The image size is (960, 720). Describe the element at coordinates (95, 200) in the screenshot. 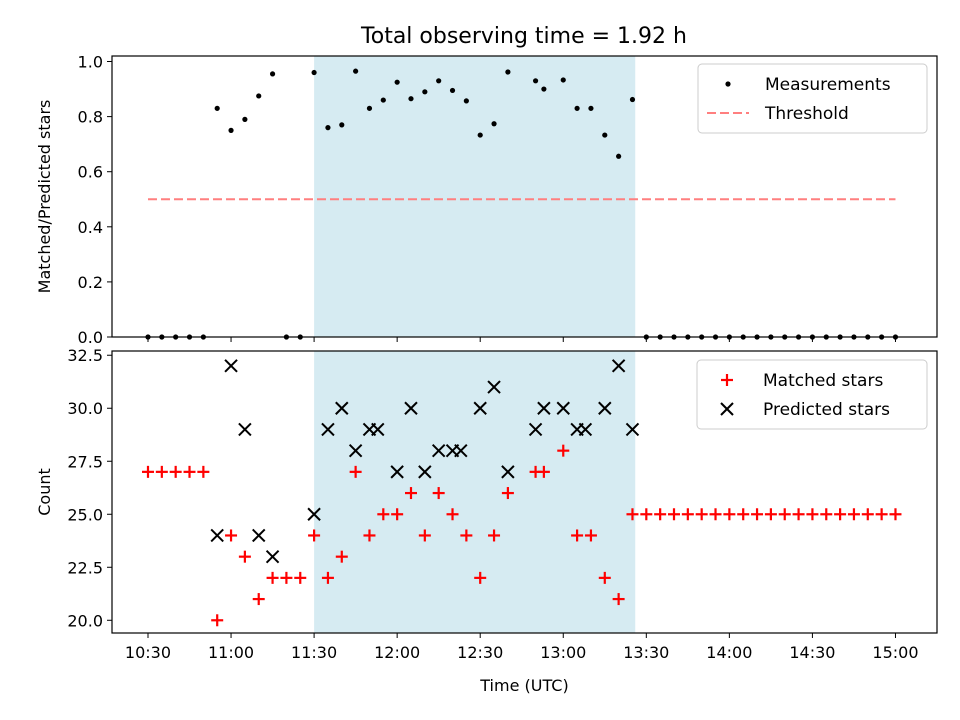

I see `ratio-y-ticks: 0.0 0.2 0.4 0.6 0.8 1.0` at that location.